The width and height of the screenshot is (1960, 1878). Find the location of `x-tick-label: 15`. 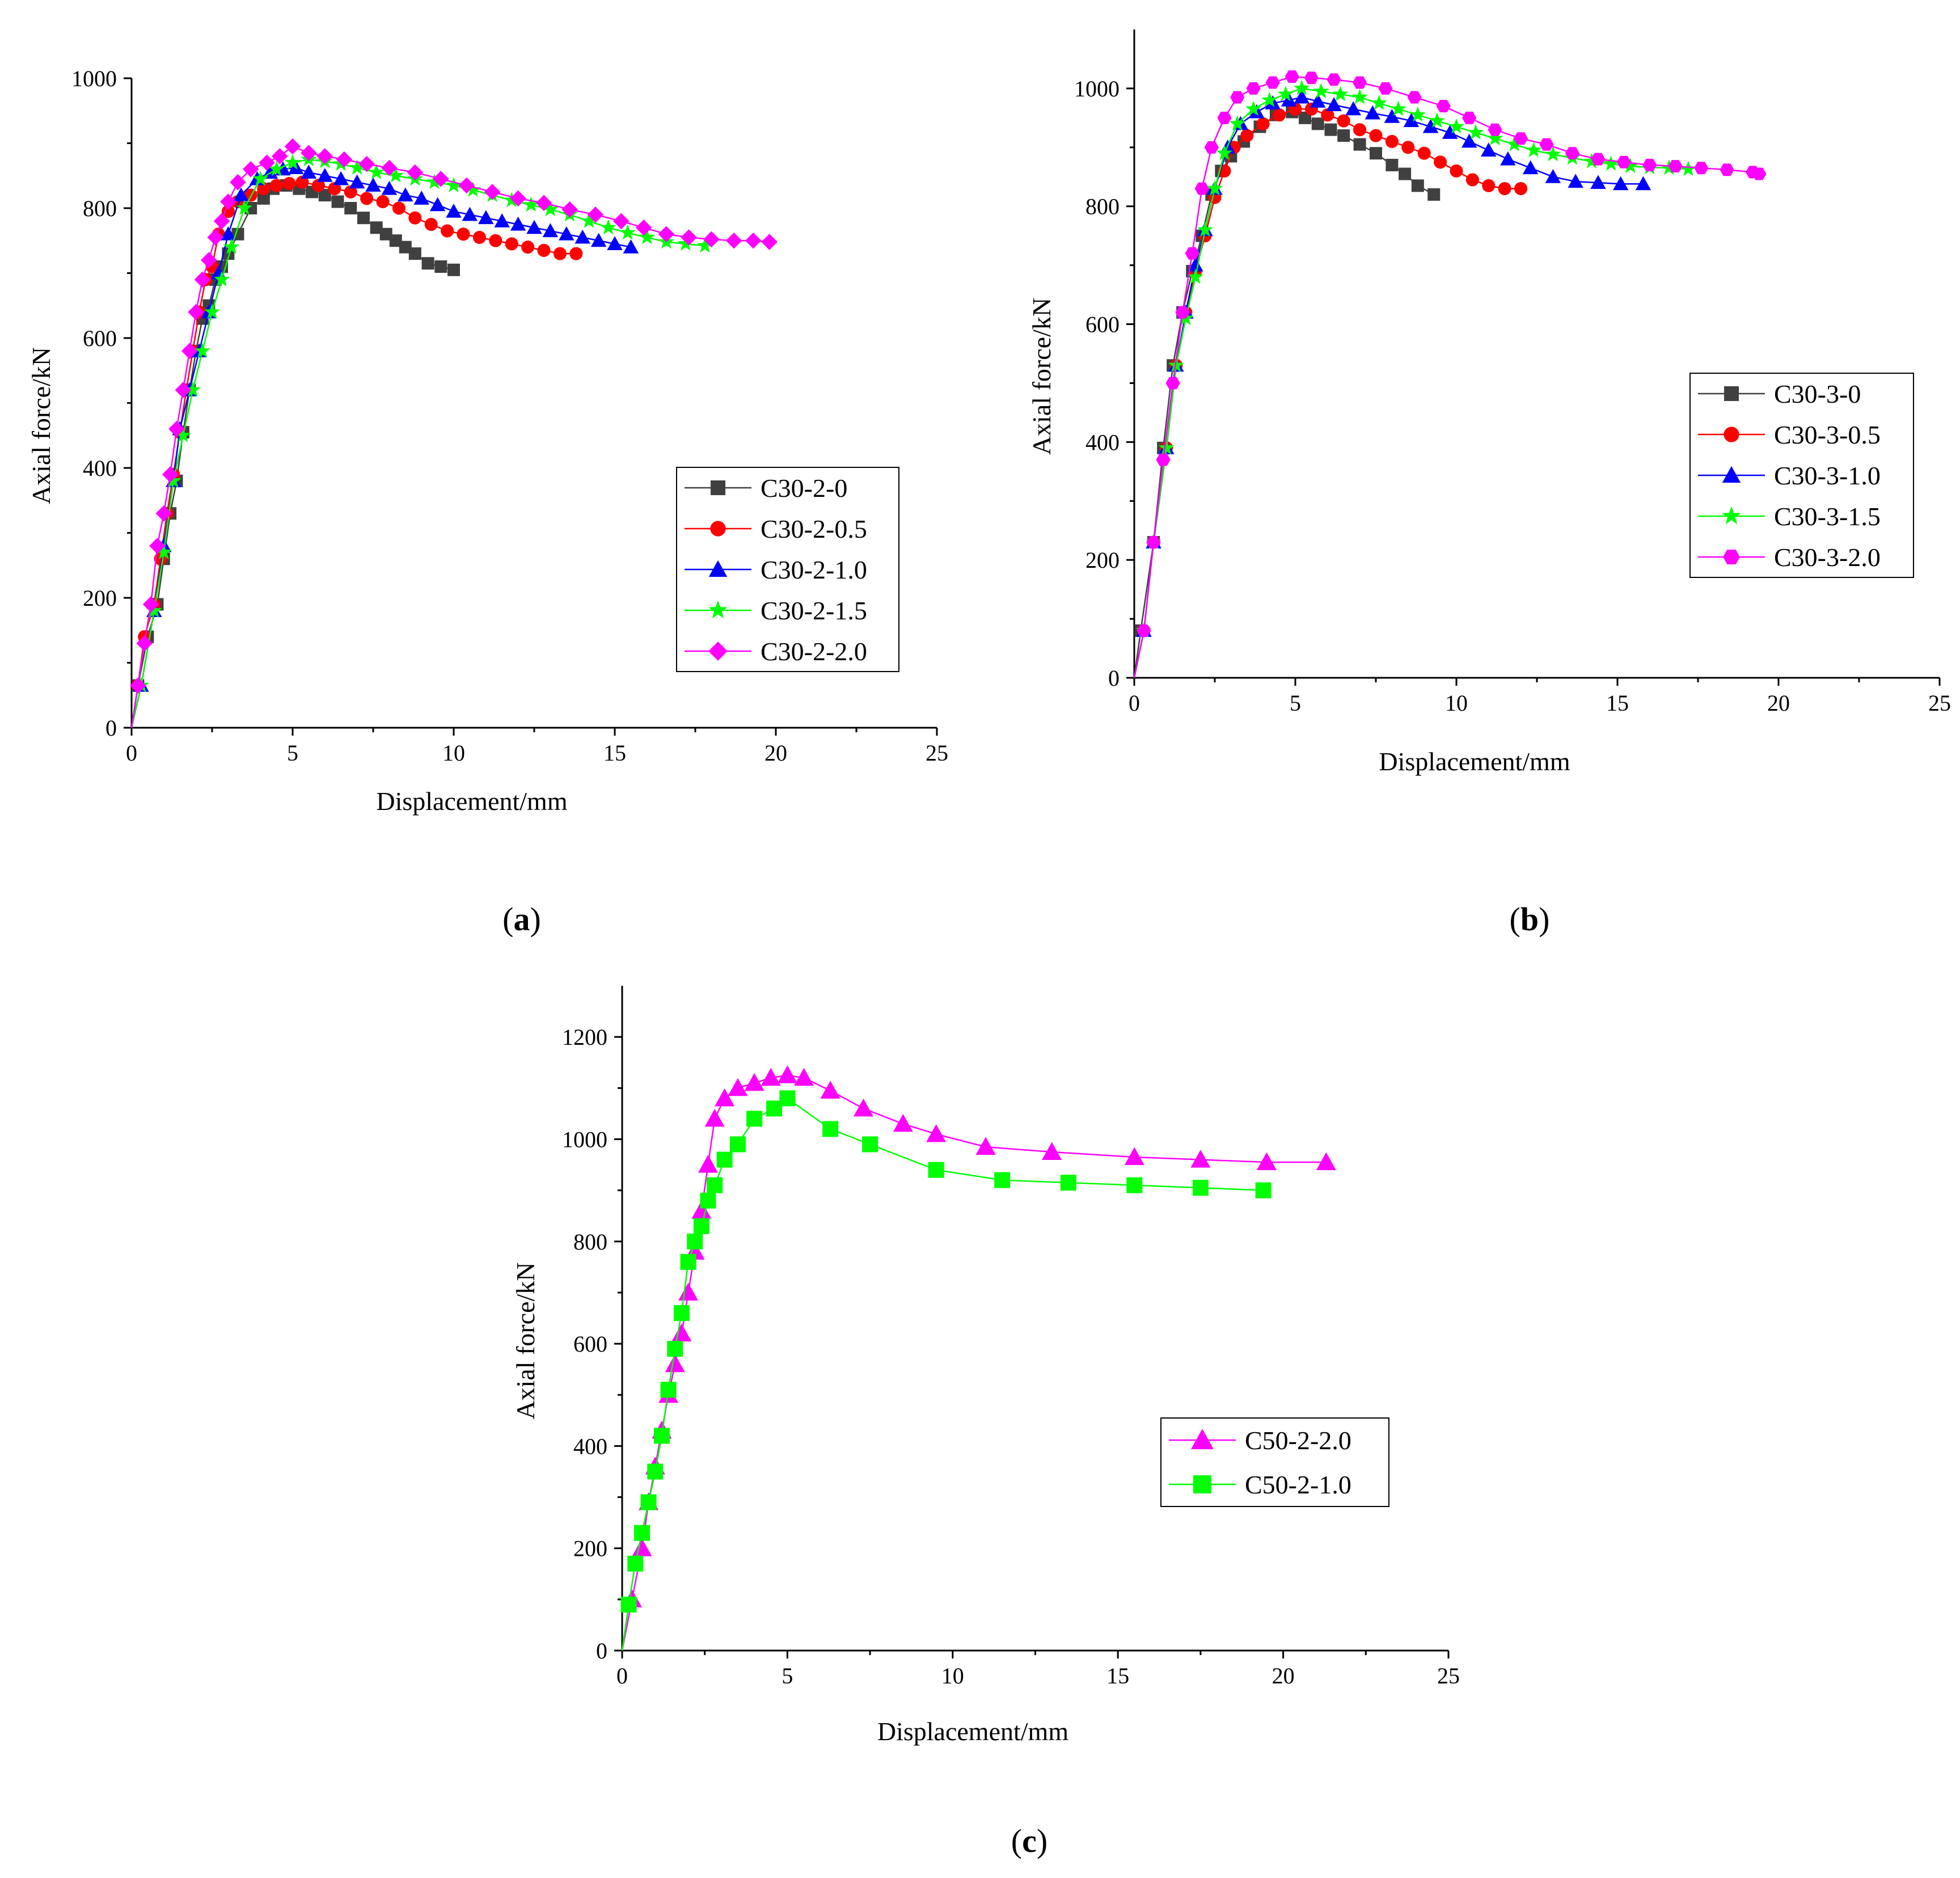

x-tick-label: 15 is located at coordinates (1617, 703).